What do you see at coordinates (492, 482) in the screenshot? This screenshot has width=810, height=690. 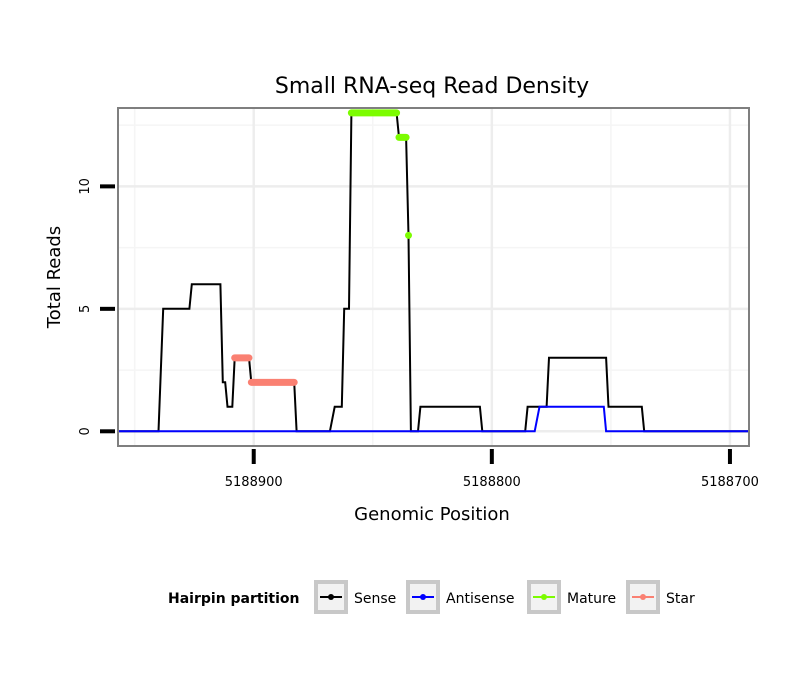 I see `x-tick-label: 5188800` at bounding box center [492, 482].